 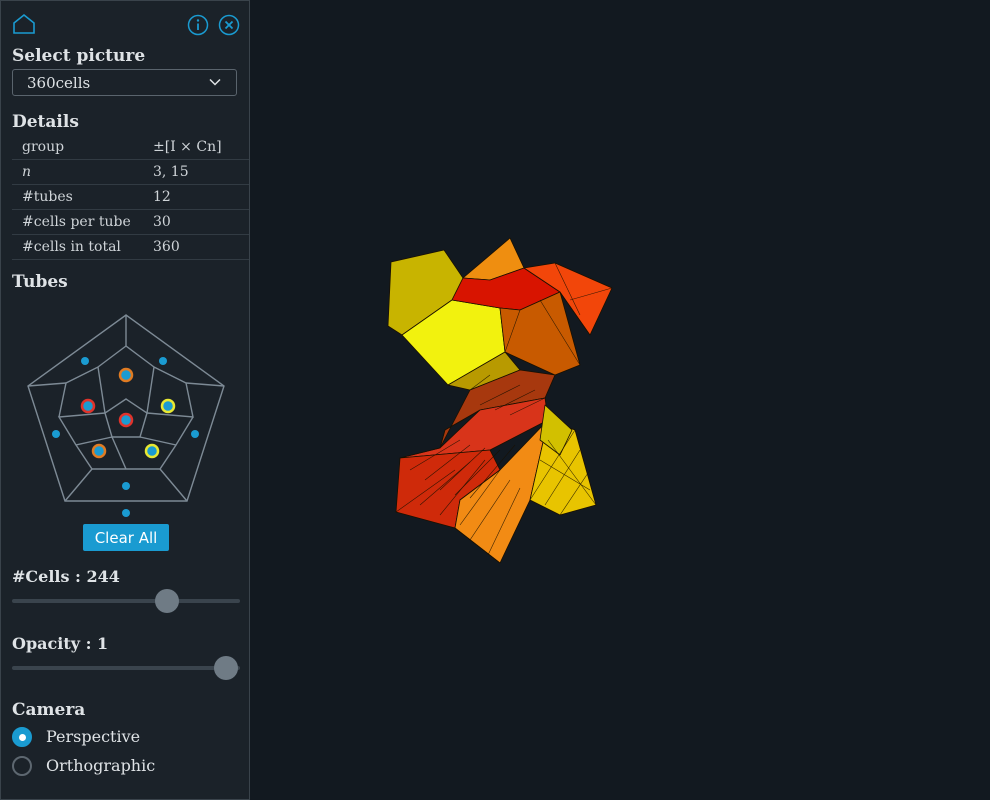 I want to click on table-row: #cells per tube 30, so click(x=130, y=222).